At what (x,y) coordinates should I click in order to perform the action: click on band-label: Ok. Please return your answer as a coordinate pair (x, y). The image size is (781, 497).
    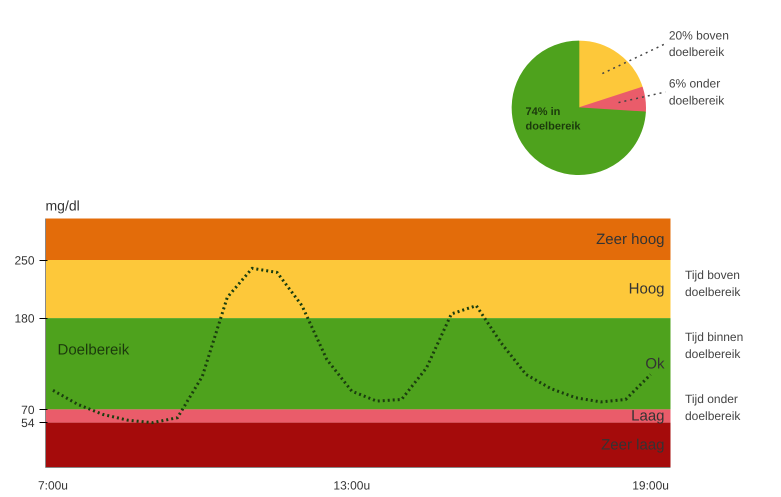
    Looking at the image, I should click on (655, 363).